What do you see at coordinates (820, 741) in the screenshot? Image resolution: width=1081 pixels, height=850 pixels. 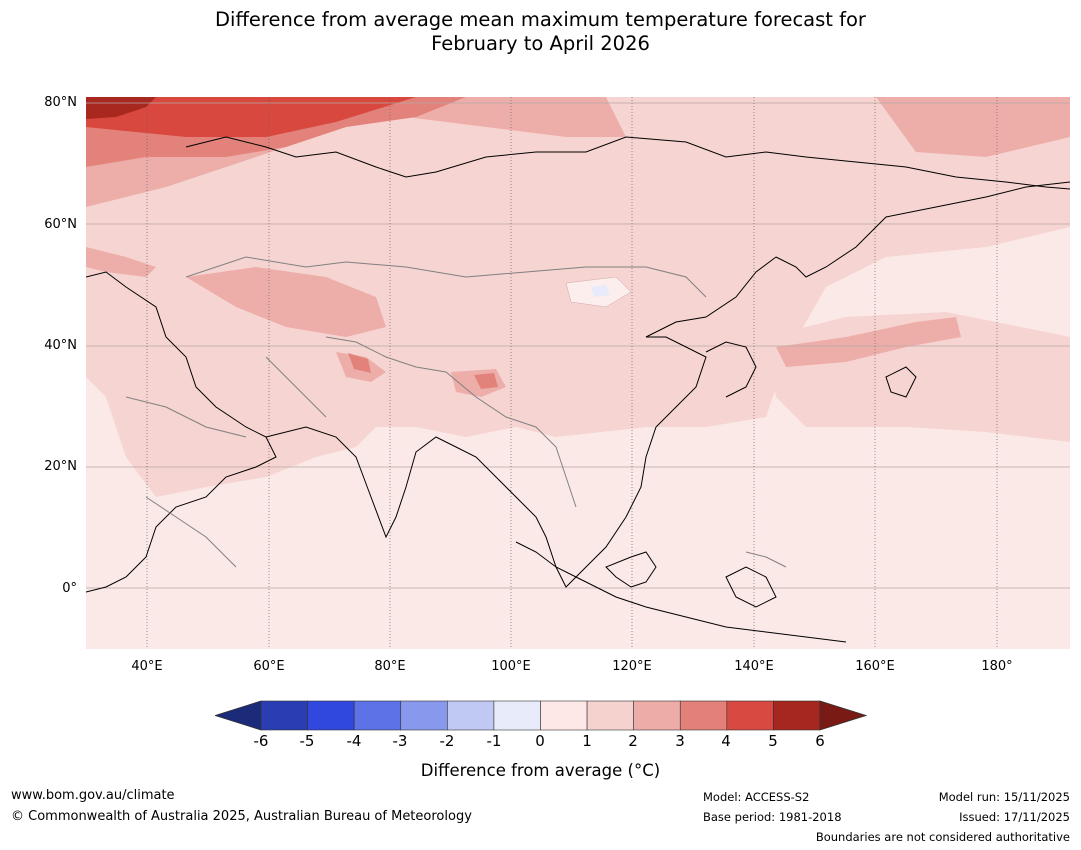 I see `color-bar-tick: 6` at bounding box center [820, 741].